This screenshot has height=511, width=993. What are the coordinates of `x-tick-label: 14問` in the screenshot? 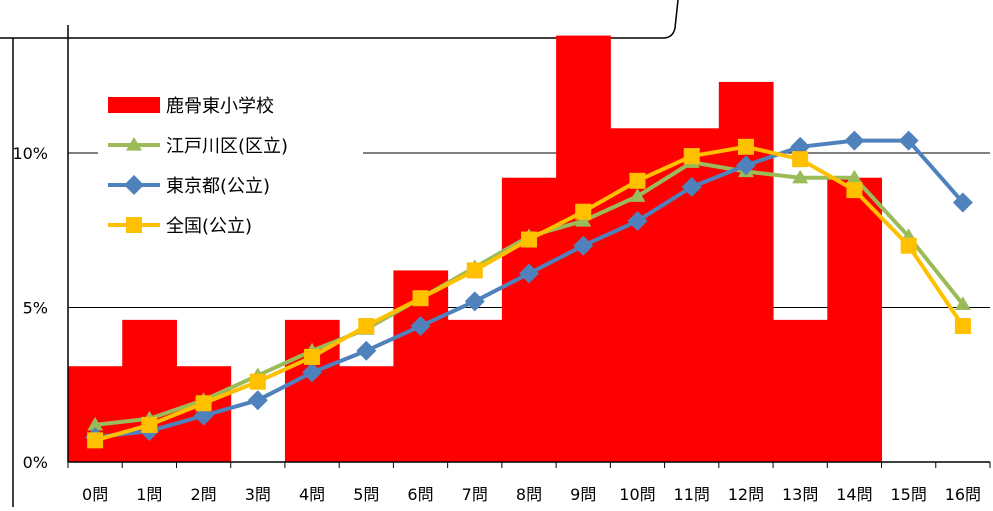 It's located at (854, 494).